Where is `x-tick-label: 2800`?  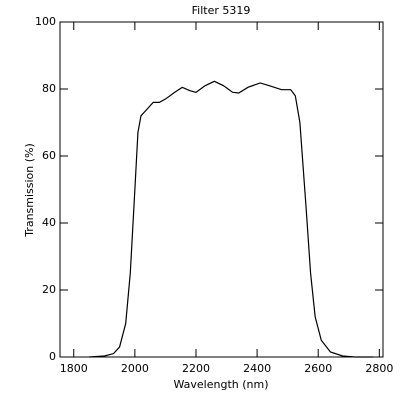 x-tick-label: 2800 is located at coordinates (379, 368).